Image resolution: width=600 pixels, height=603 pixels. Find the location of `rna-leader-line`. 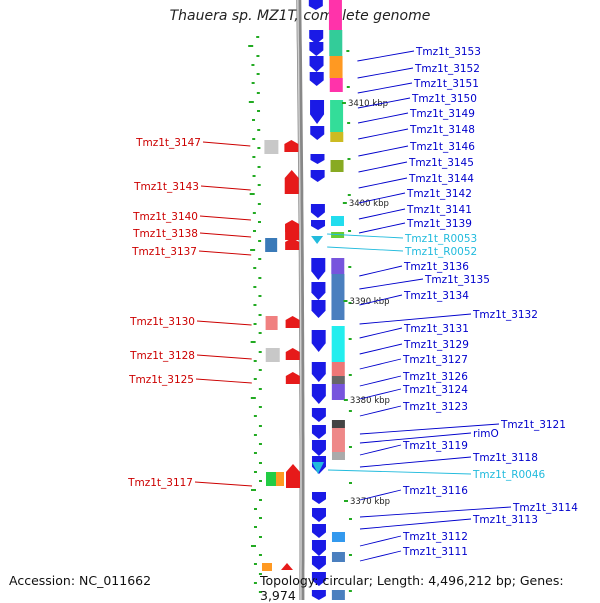

rna-leader-line is located at coordinates (365, 249).